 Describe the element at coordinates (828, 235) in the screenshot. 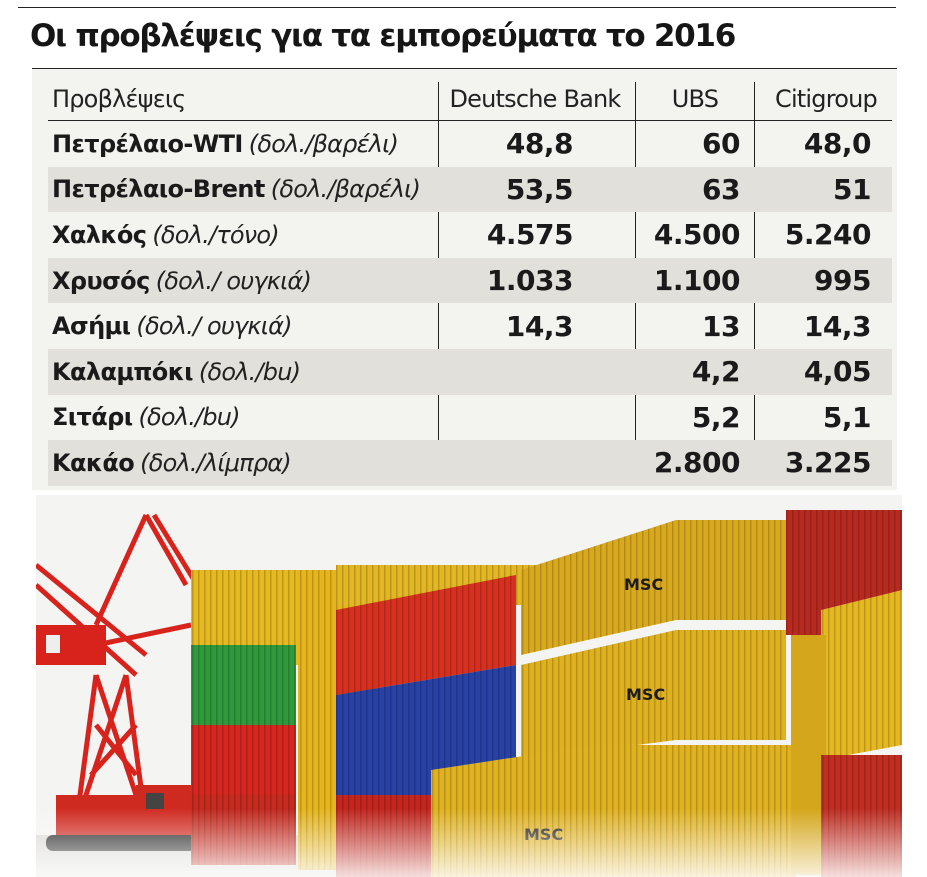

I see `value-citigroup: 5.240` at that location.